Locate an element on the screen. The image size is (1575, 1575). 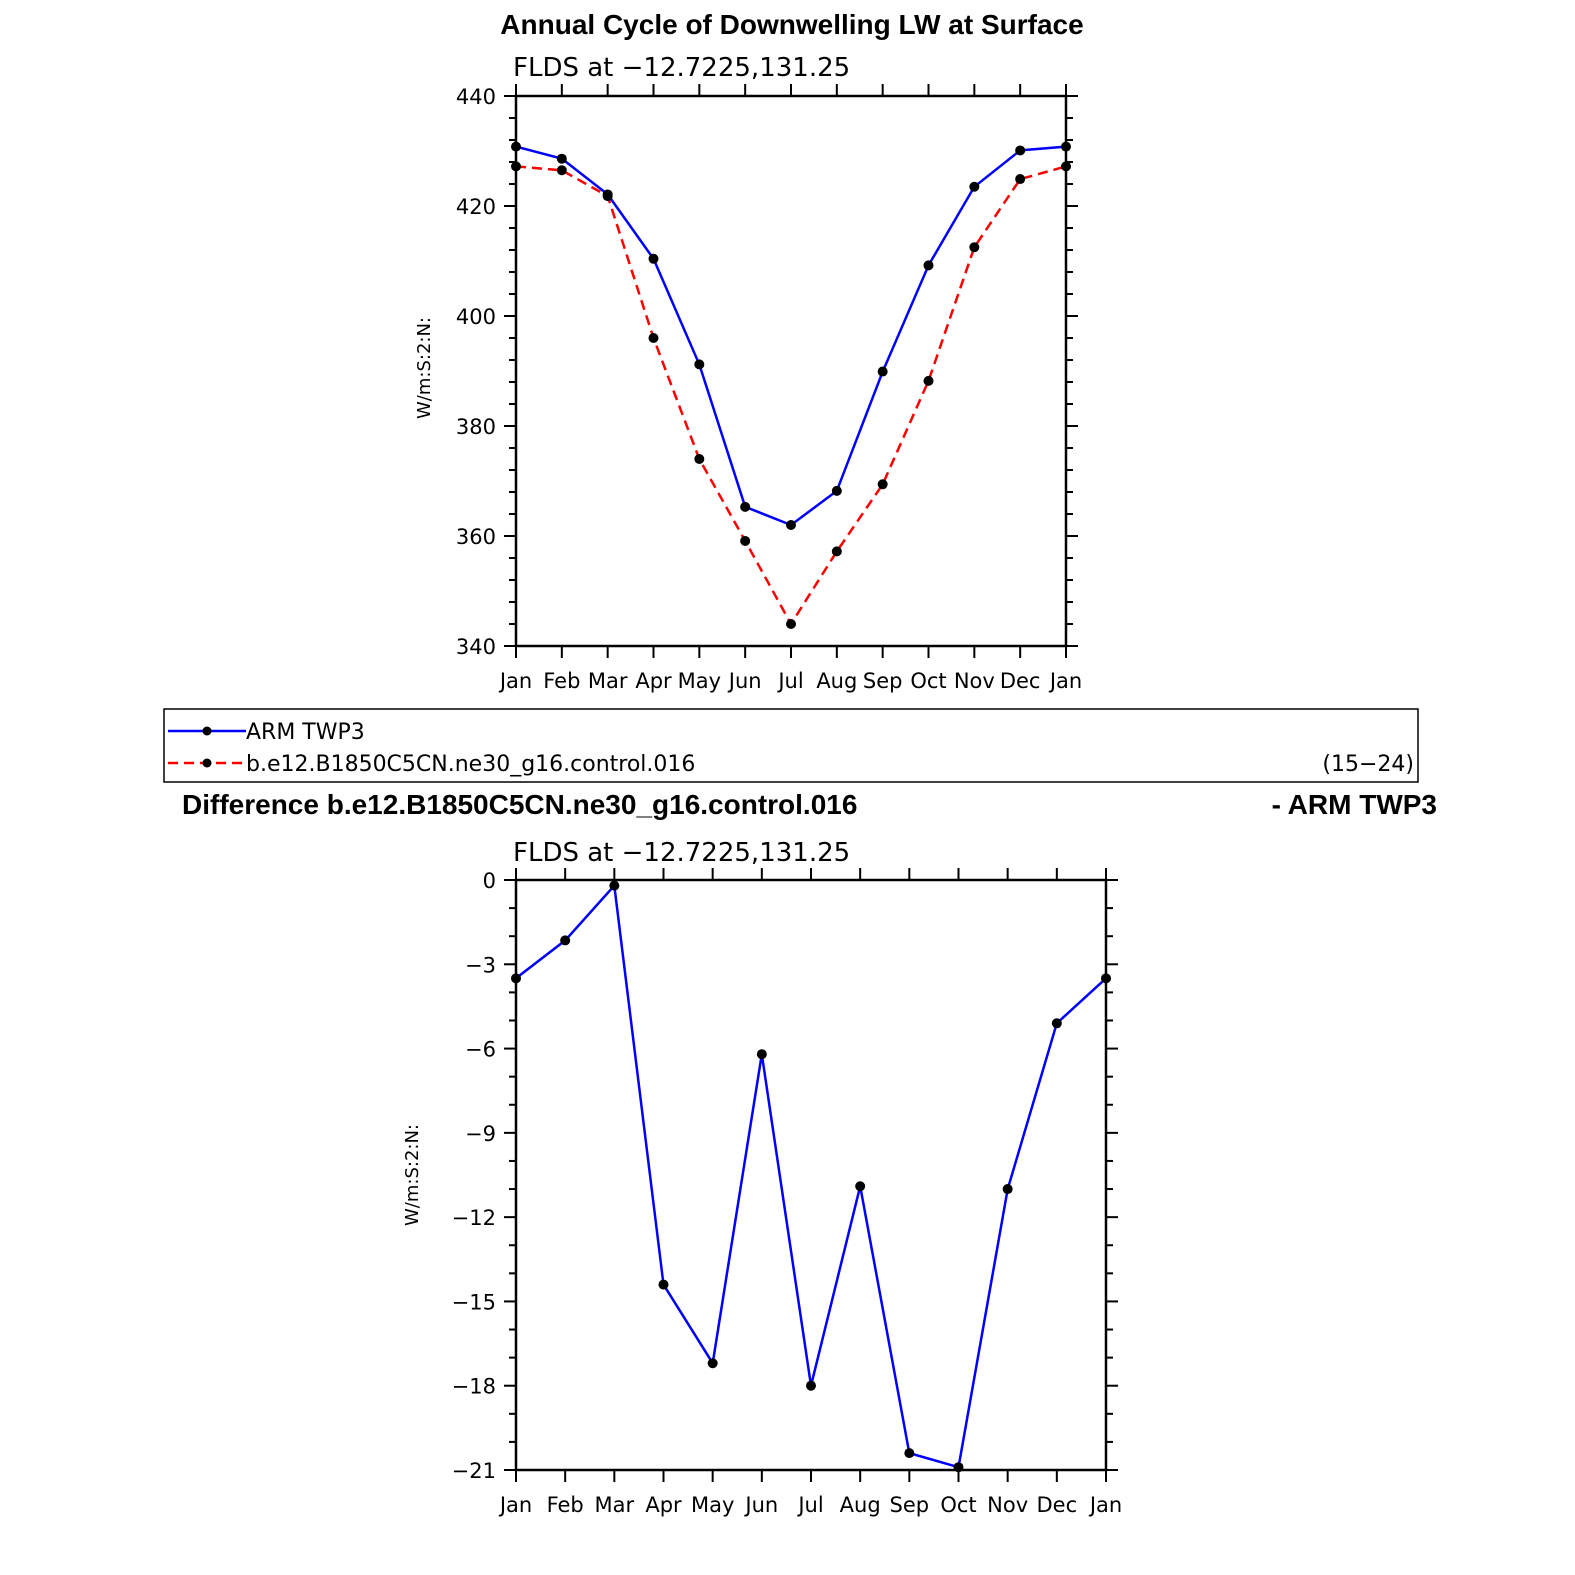
c2-y-tick-label: −9 is located at coordinates (480, 1134).